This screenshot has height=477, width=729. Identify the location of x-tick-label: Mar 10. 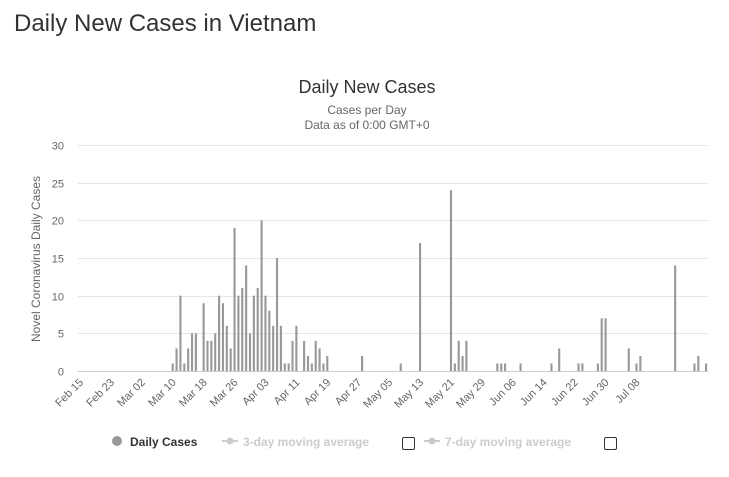
(162, 393).